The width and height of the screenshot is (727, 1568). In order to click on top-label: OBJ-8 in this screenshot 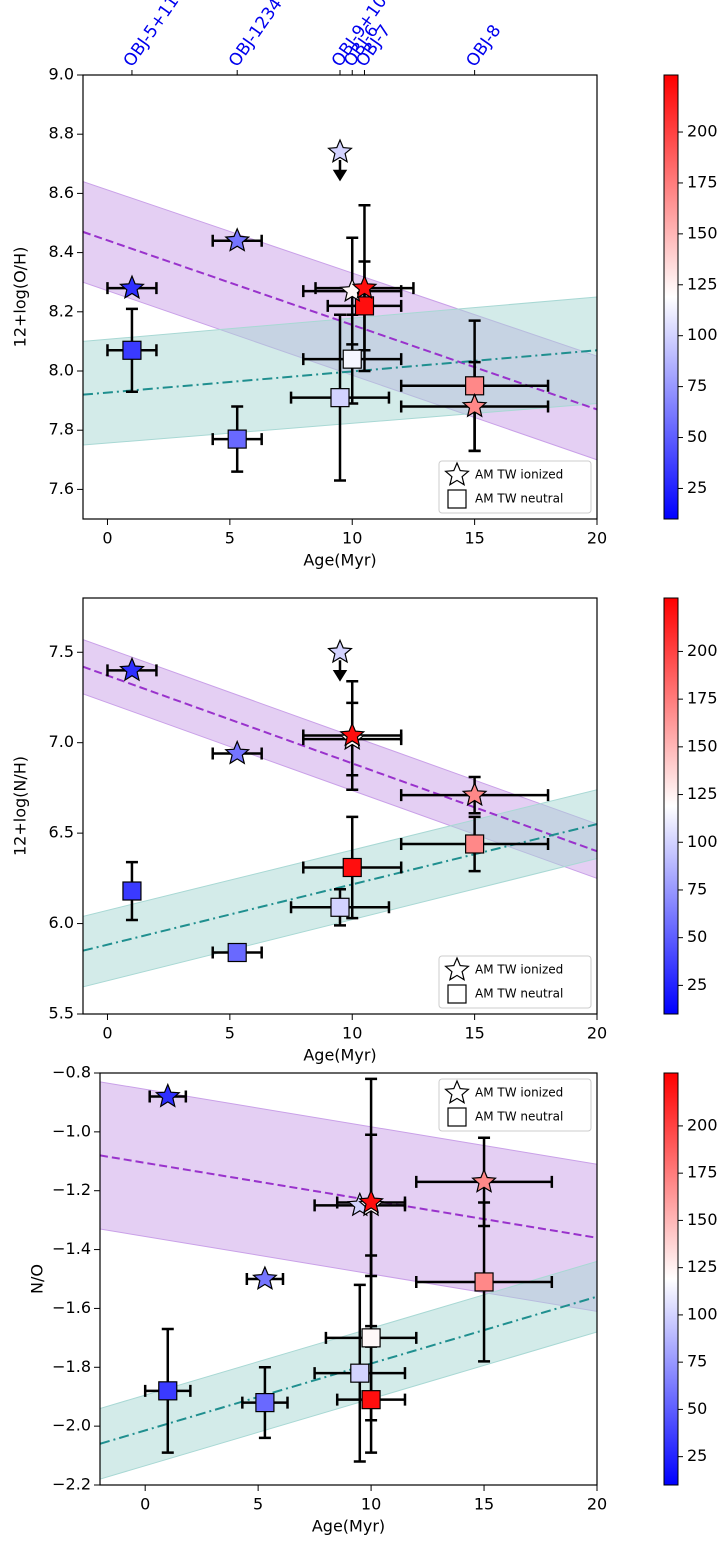, I will do `click(483, 45)`.